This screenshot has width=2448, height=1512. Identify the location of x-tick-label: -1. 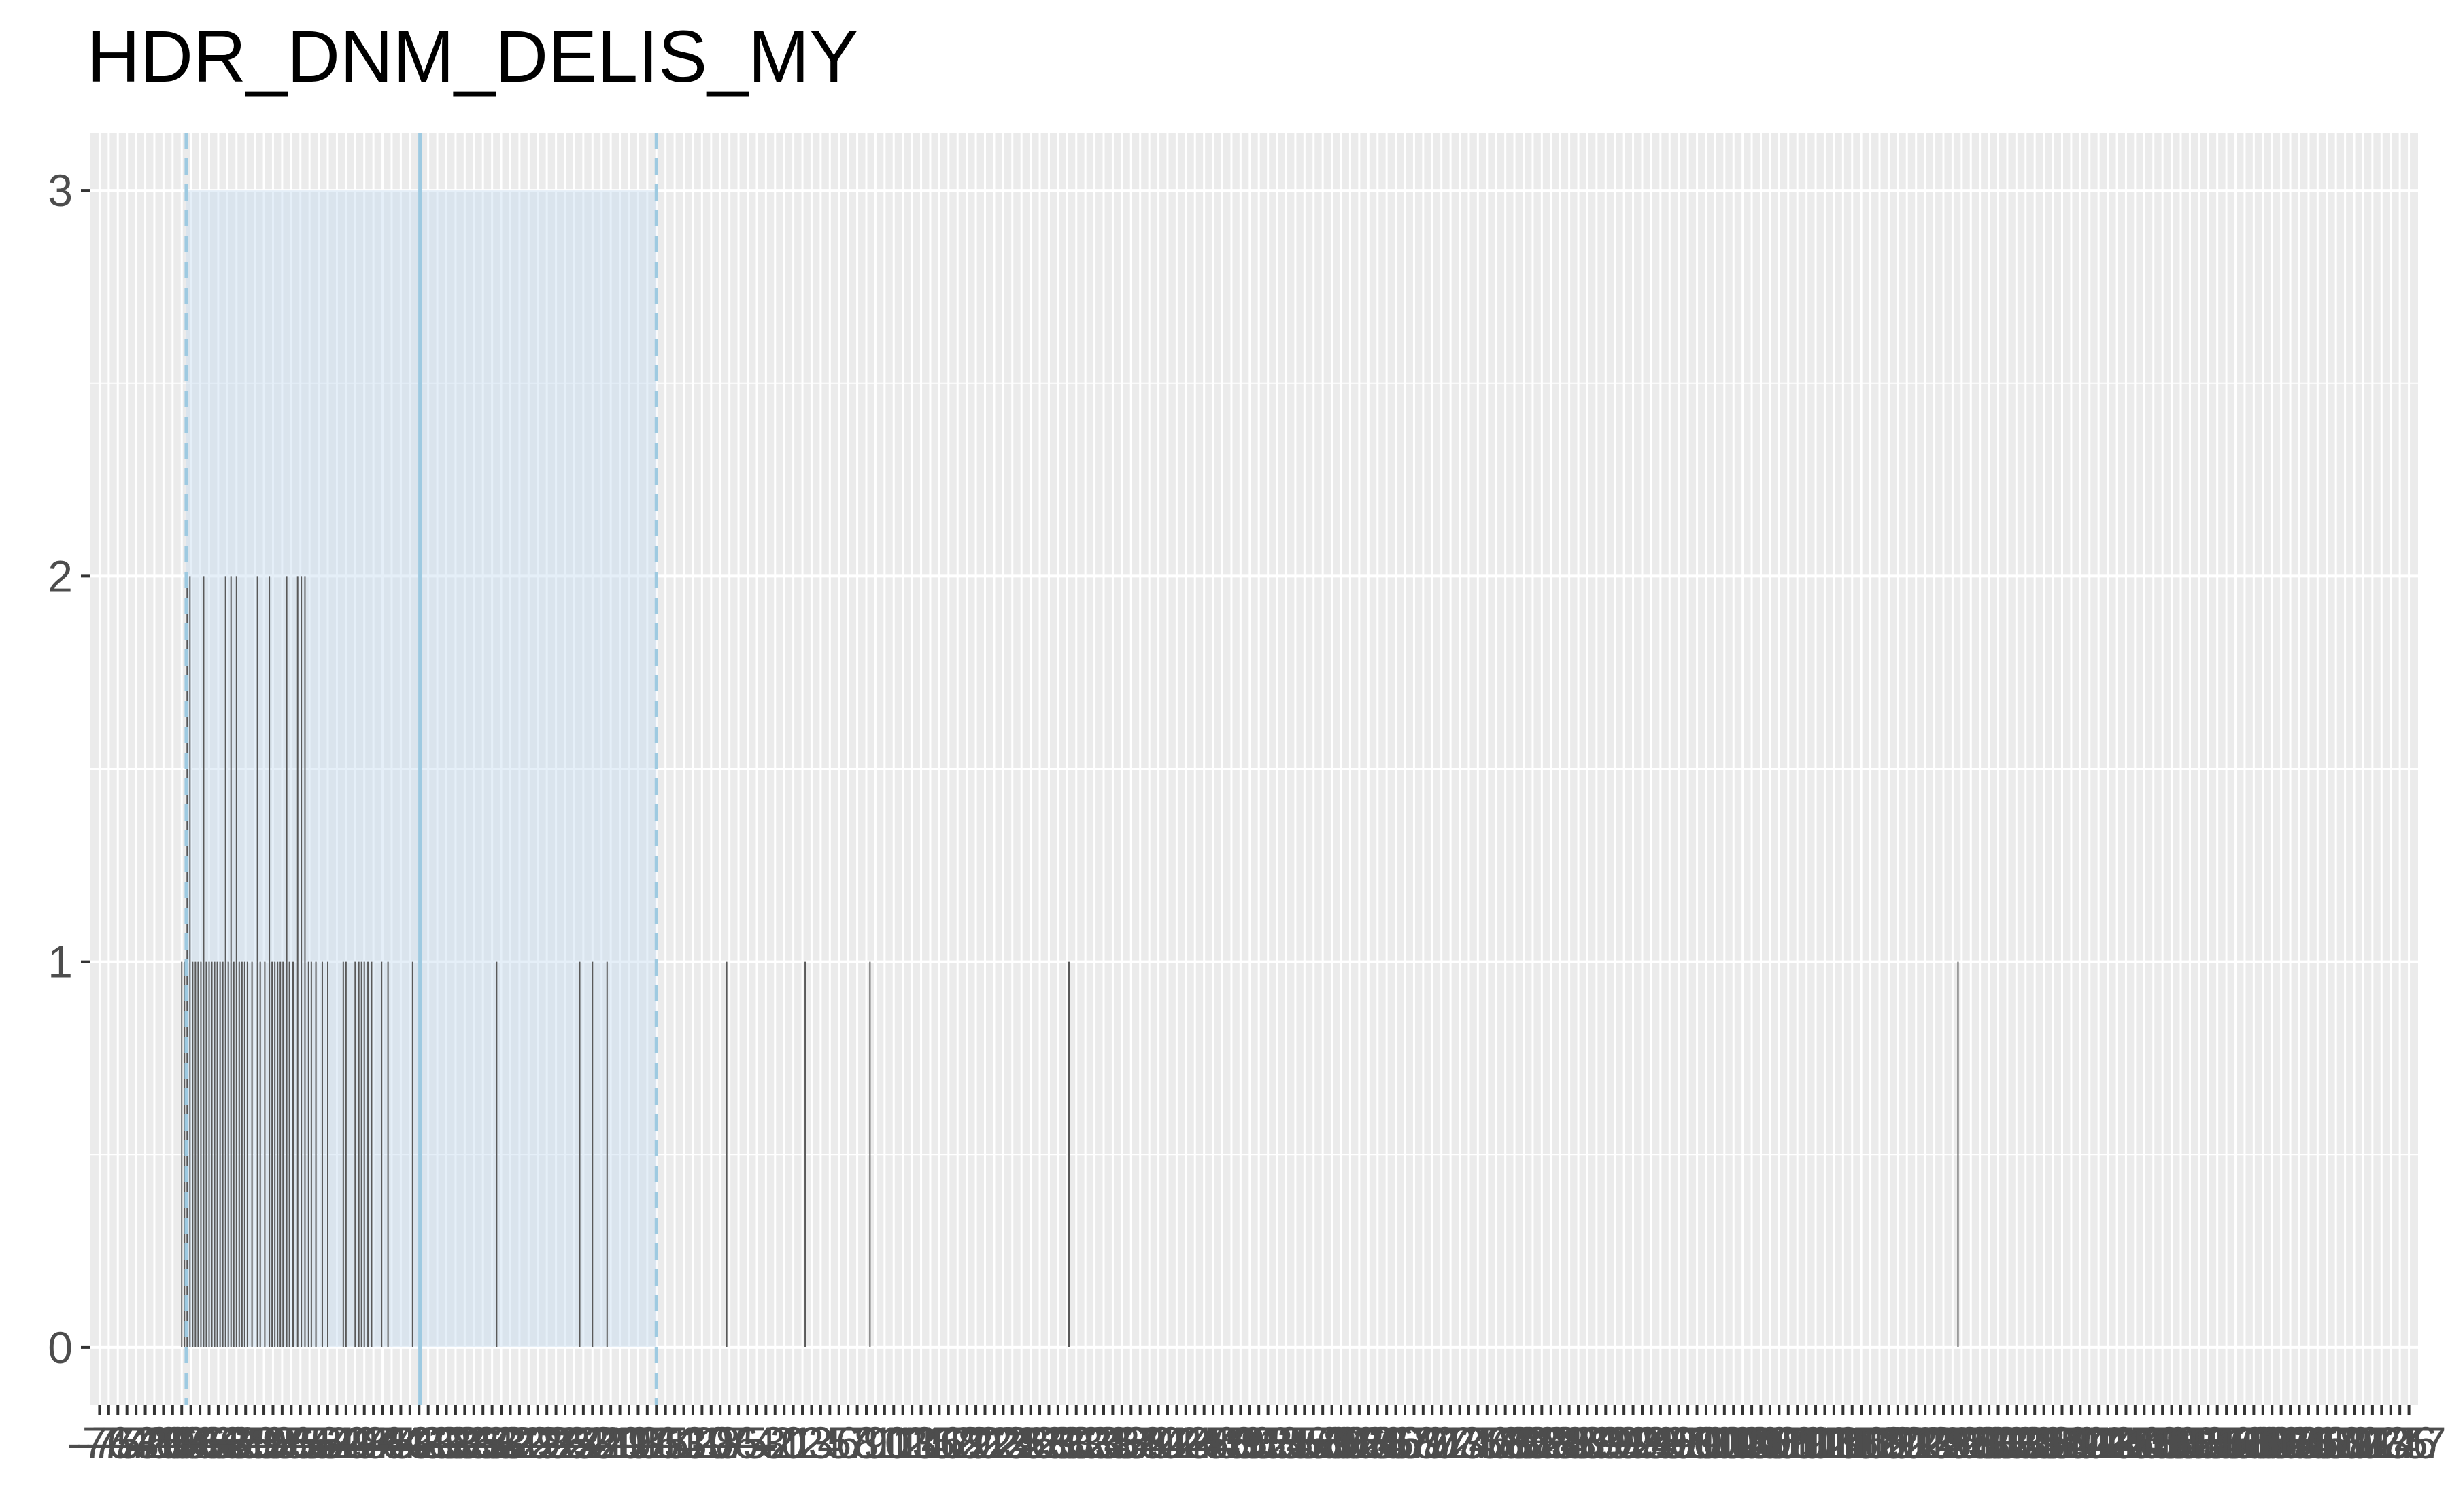
(784, 1443).